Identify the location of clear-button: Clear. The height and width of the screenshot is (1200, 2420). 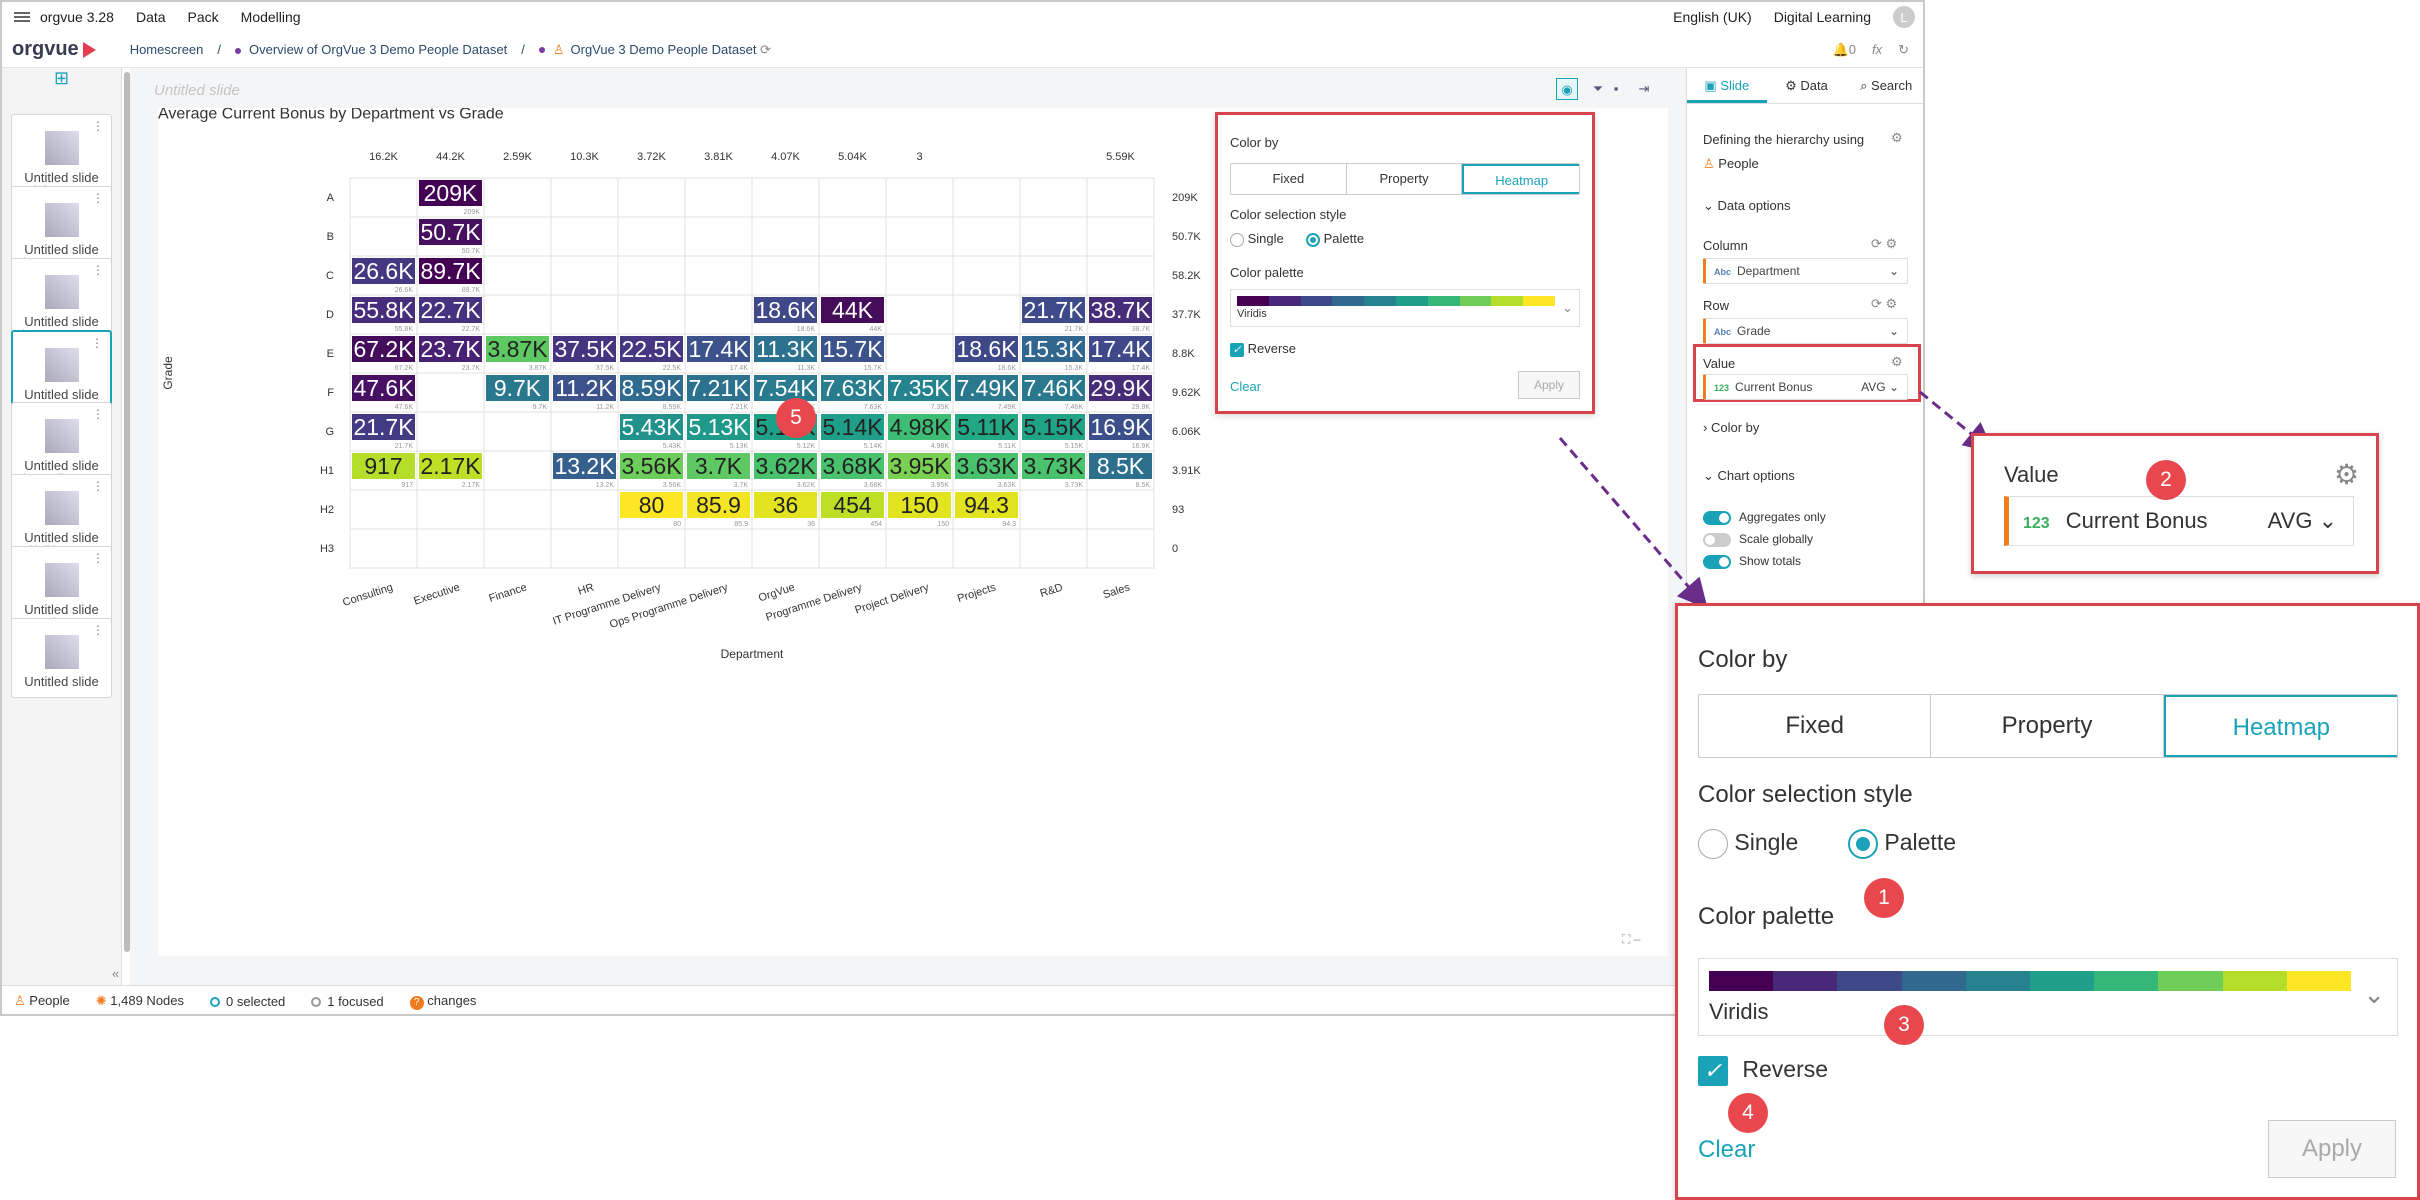
(1246, 386).